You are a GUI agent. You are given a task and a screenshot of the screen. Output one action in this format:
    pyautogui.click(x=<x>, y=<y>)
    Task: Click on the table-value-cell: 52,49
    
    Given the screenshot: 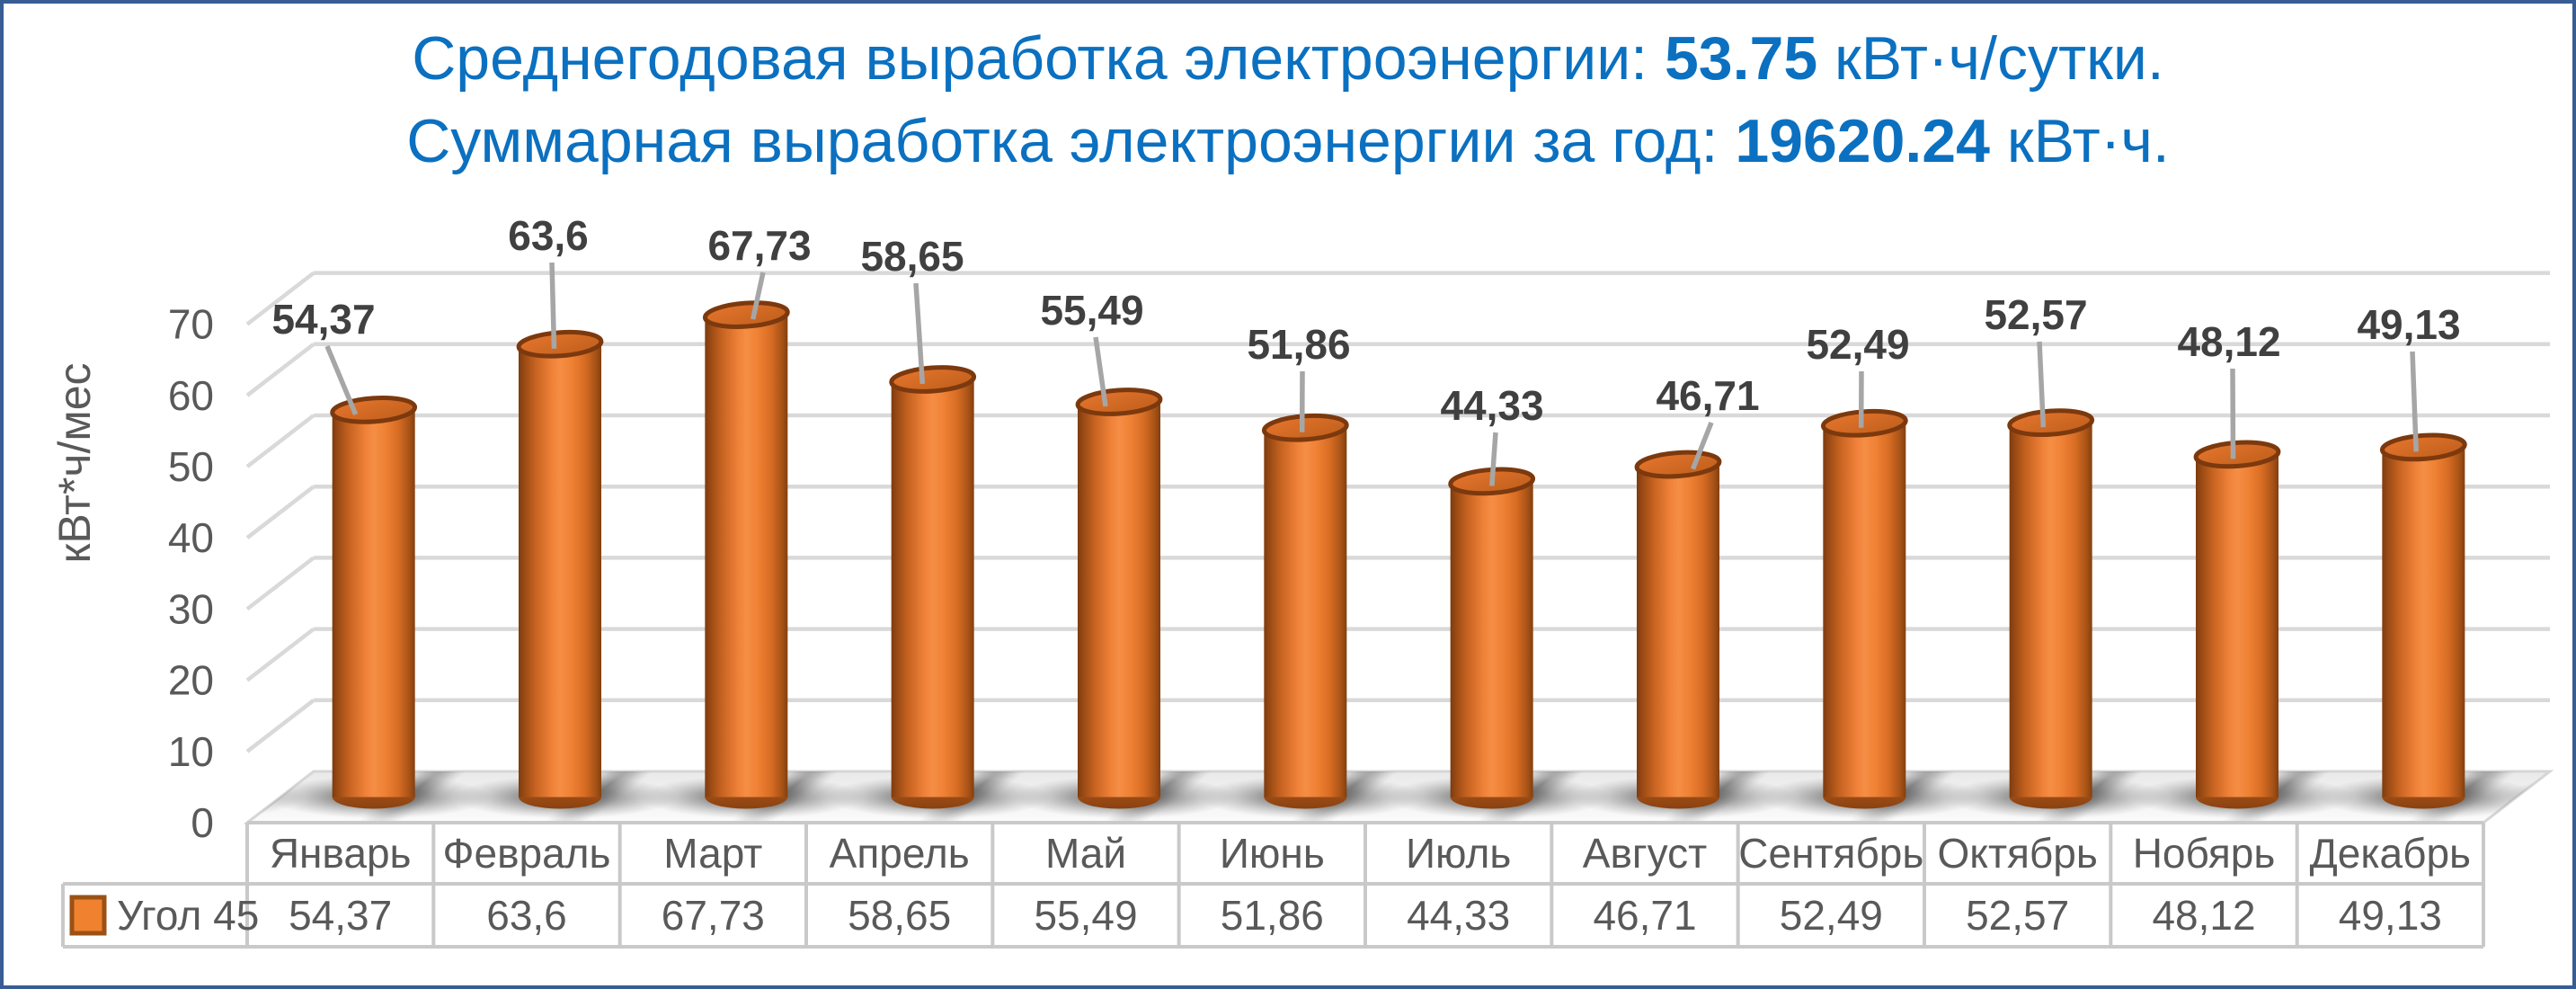 What is the action you would take?
    pyautogui.click(x=1831, y=915)
    